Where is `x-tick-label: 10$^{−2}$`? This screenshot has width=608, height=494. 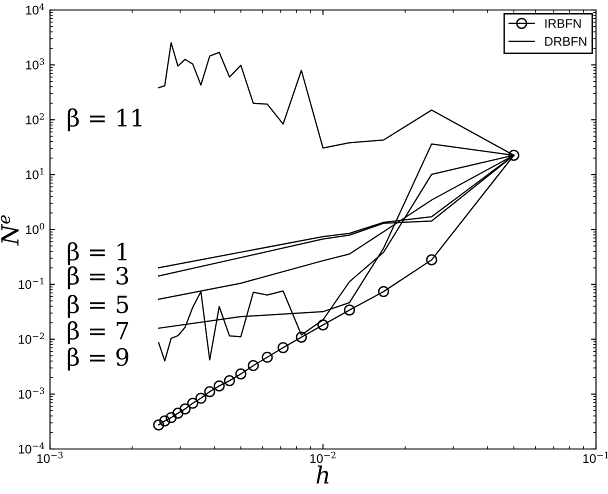 x-tick-label: 10$^{−2}$ is located at coordinates (323, 457).